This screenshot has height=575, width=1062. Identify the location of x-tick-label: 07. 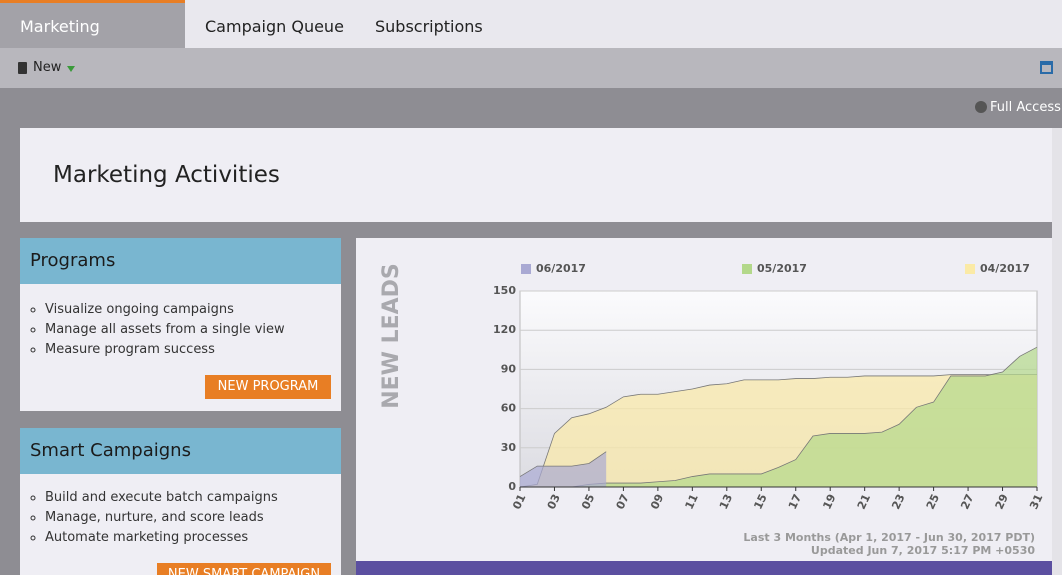
(623, 501).